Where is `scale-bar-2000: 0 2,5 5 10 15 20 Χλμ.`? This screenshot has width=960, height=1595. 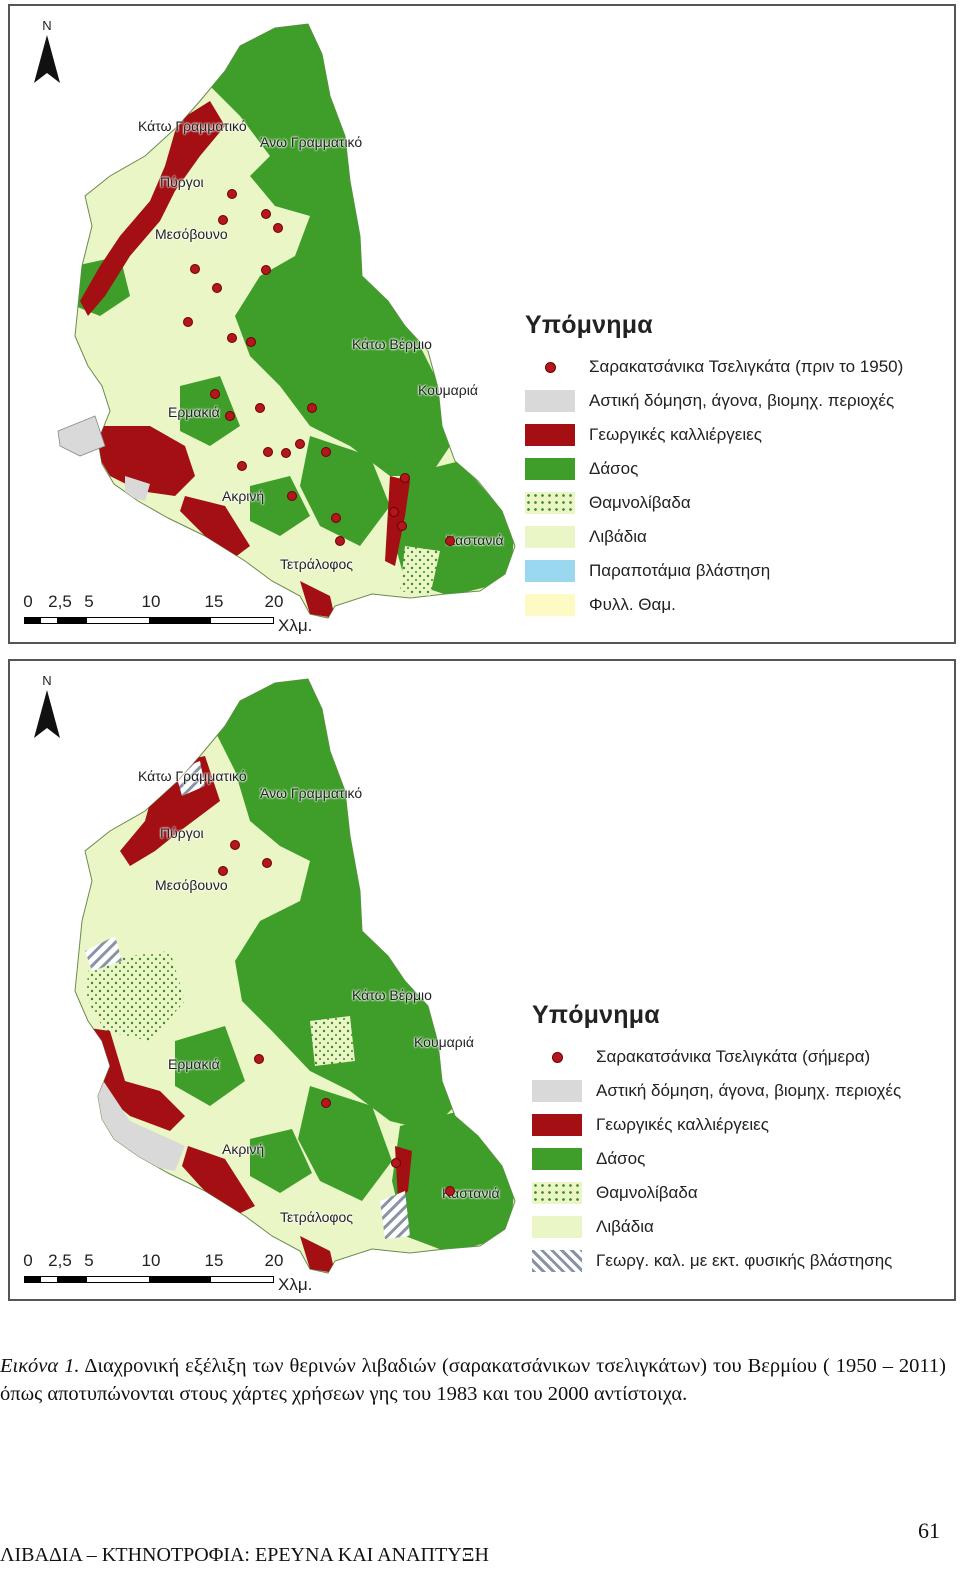
scale-bar-2000: 0 2,5 5 10 15 20 Χλμ. is located at coordinates (178, 1272).